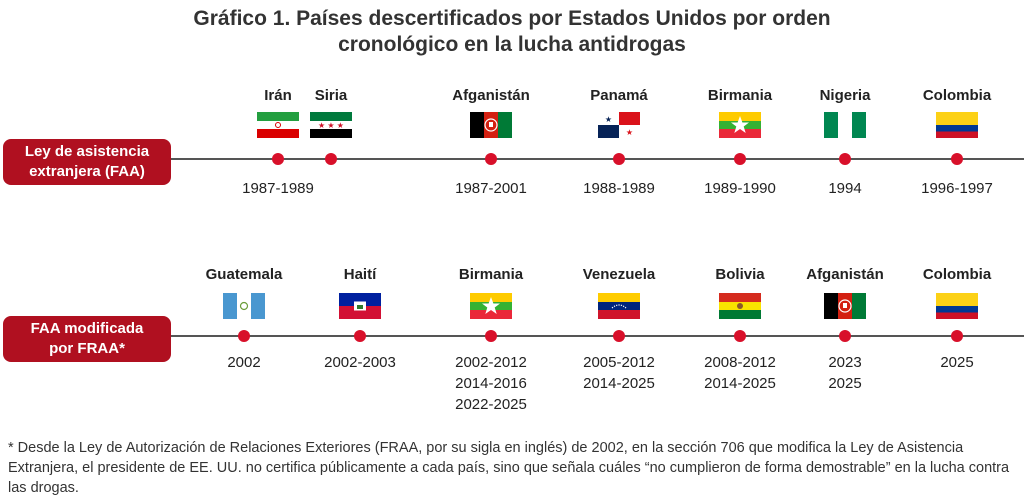  I want to click on year-range: 1994, so click(845, 188).